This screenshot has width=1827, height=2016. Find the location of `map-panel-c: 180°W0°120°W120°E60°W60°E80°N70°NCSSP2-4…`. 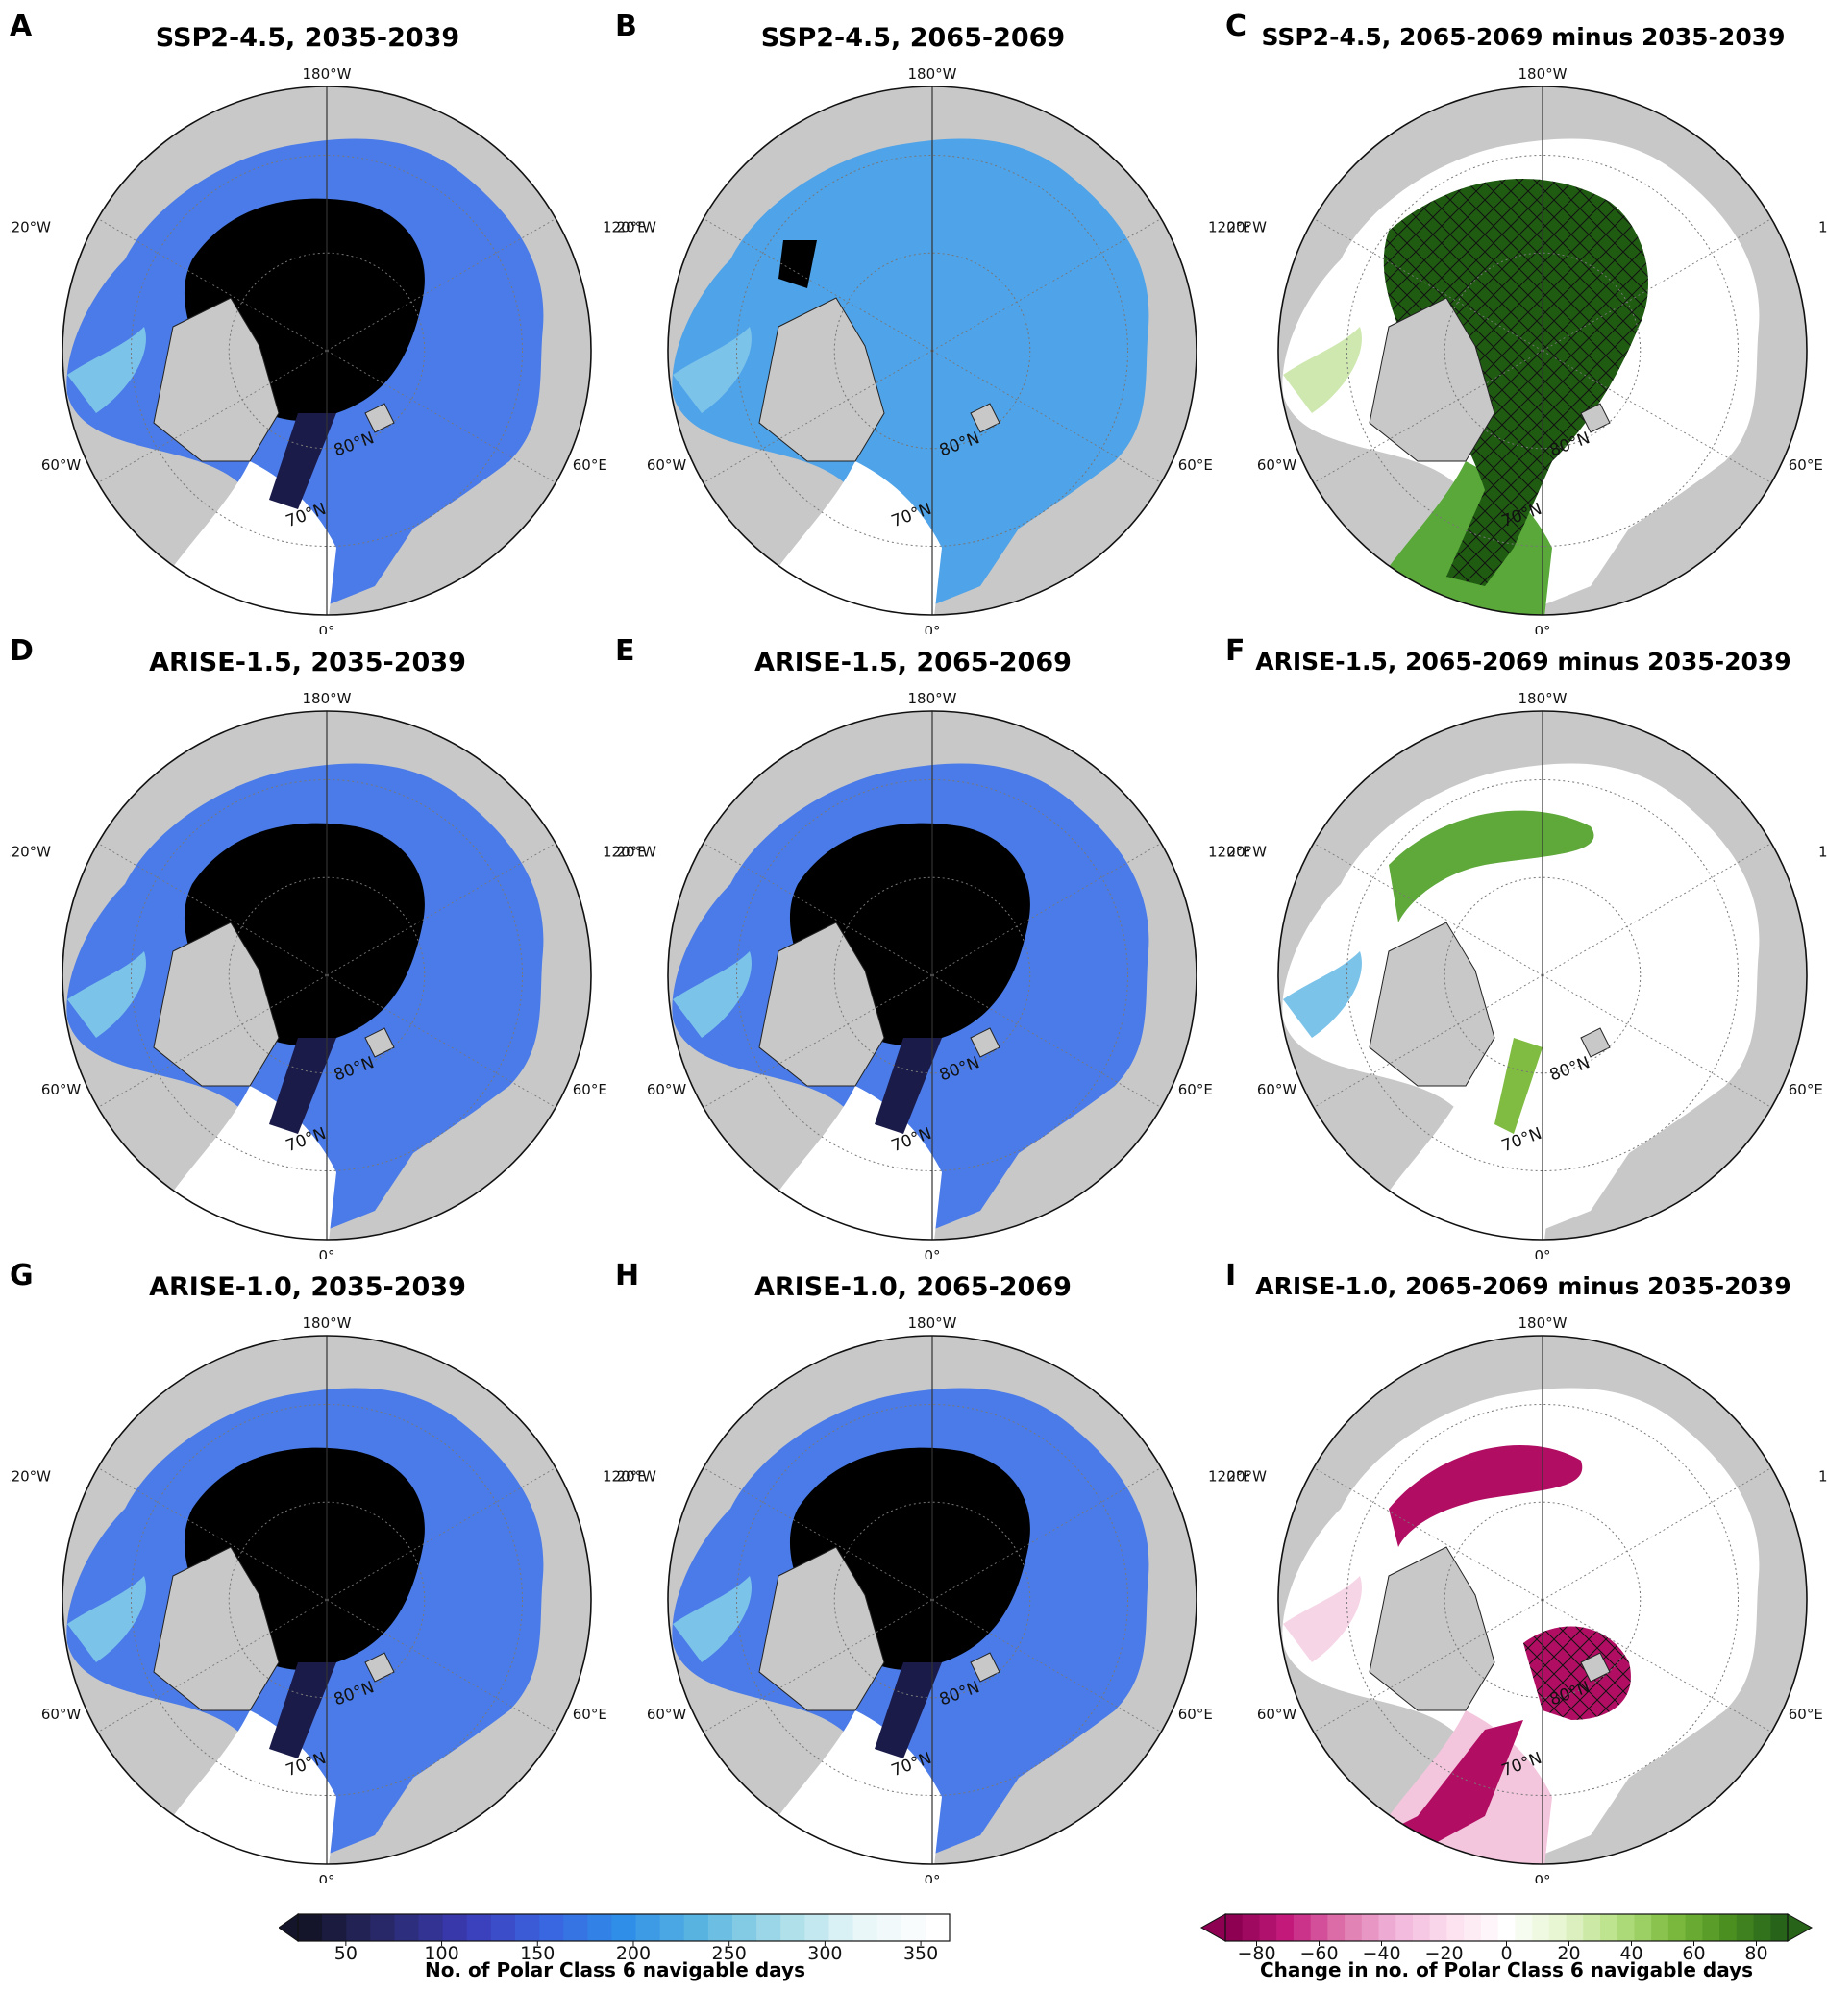

map-panel-c: 180°W0°120°W120°E60°W60°E80°N70°NCSSP2-4… is located at coordinates (1526, 322).